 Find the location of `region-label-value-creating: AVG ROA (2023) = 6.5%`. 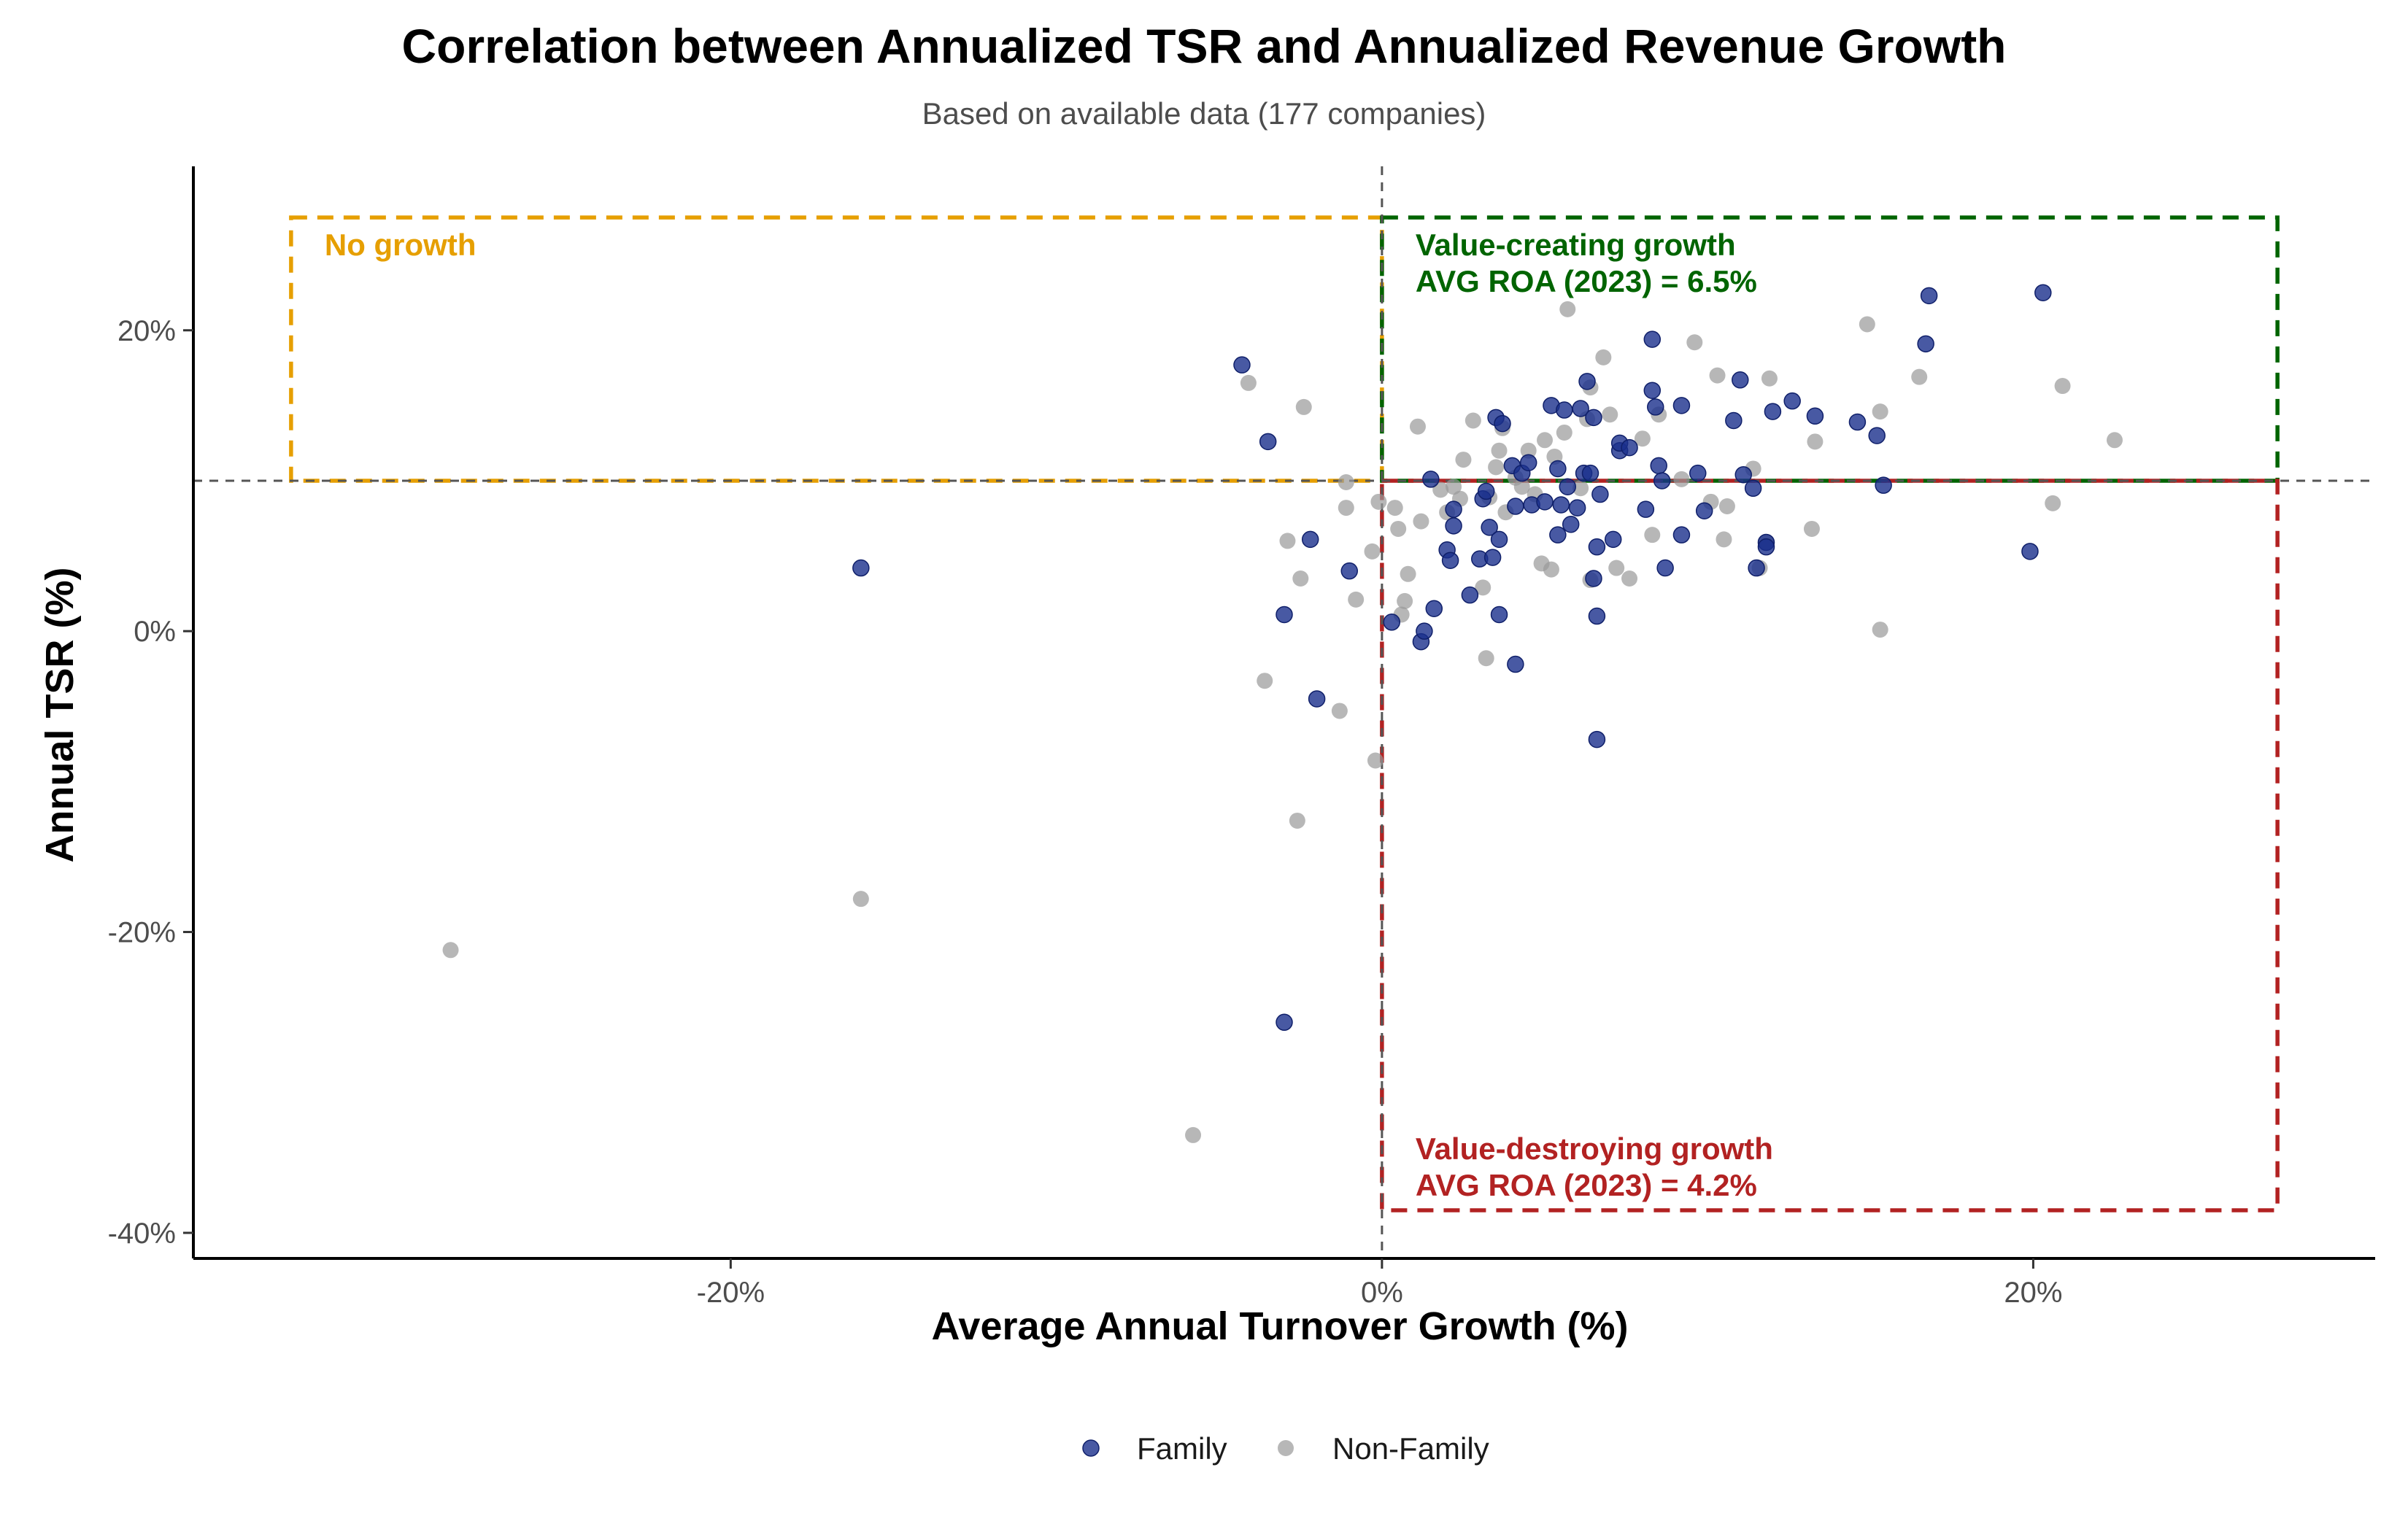

region-label-value-creating: AVG ROA (2023) = 6.5% is located at coordinates (1586, 281).